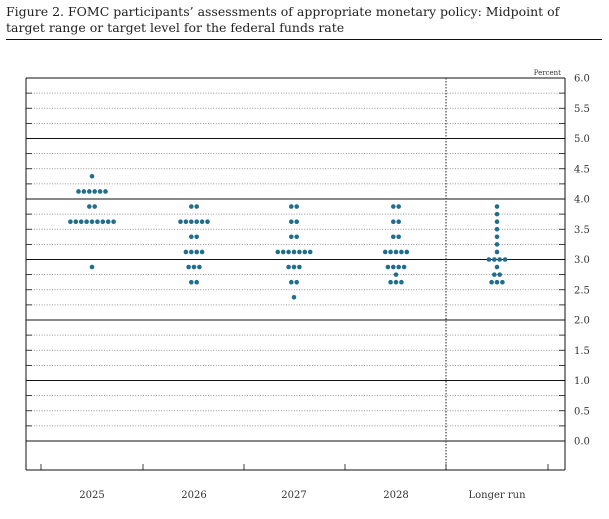  Describe the element at coordinates (582, 321) in the screenshot. I see `y-tick-label: 2.0` at that location.